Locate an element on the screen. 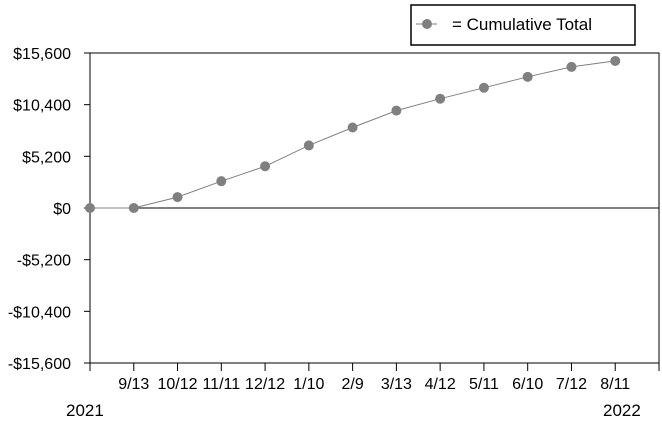 This screenshot has height=421, width=662. x-end-year-label: 2022 is located at coordinates (622, 410).